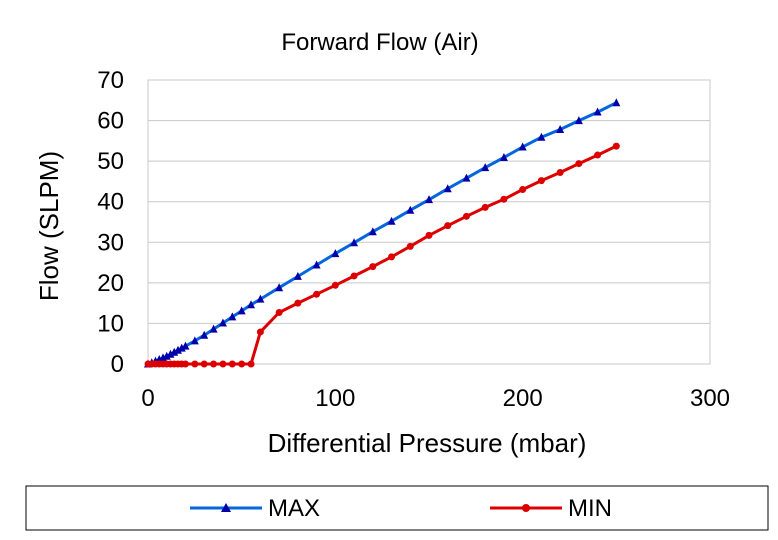  I want to click on y-tick-label: 30, so click(110, 242).